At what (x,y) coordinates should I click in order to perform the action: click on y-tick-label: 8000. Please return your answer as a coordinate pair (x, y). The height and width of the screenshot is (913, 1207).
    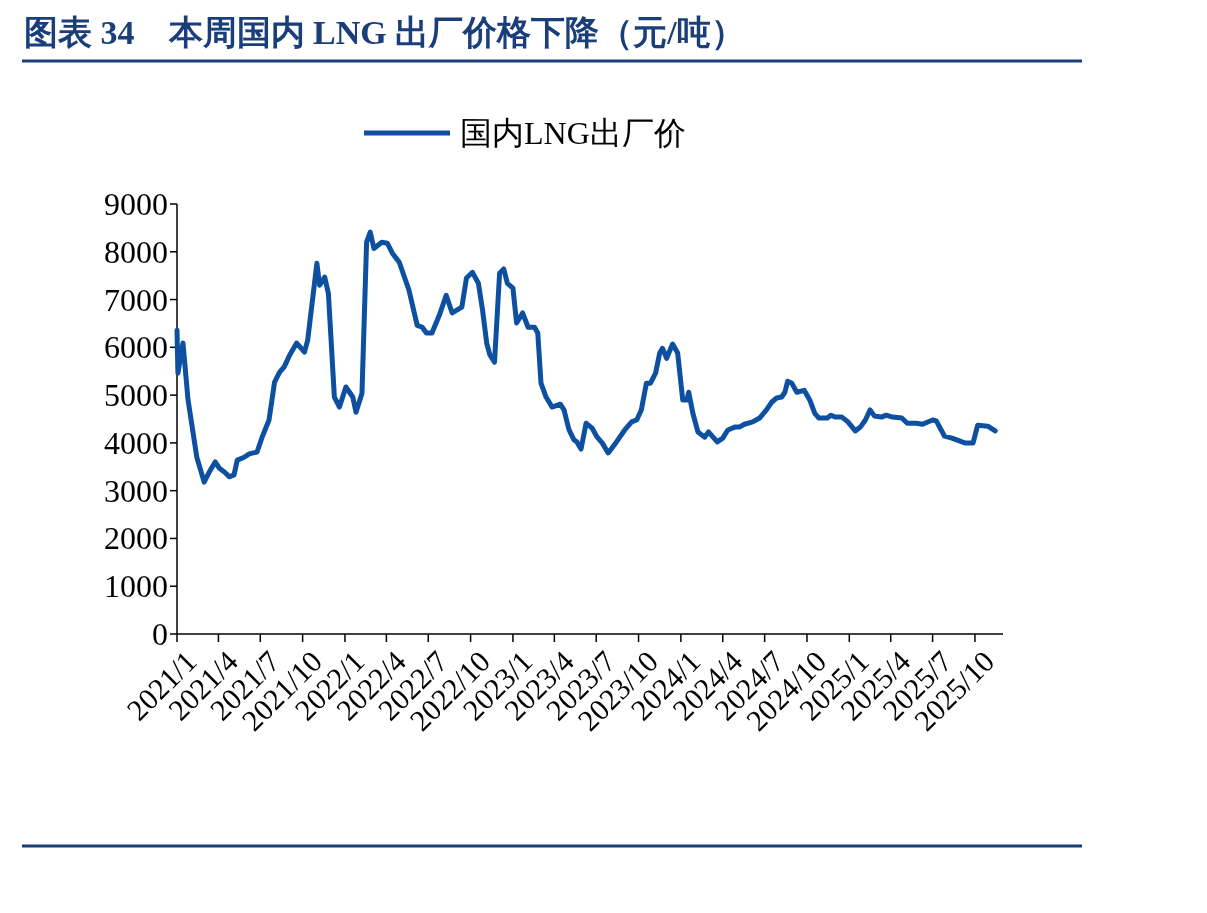
    Looking at the image, I should click on (136, 251).